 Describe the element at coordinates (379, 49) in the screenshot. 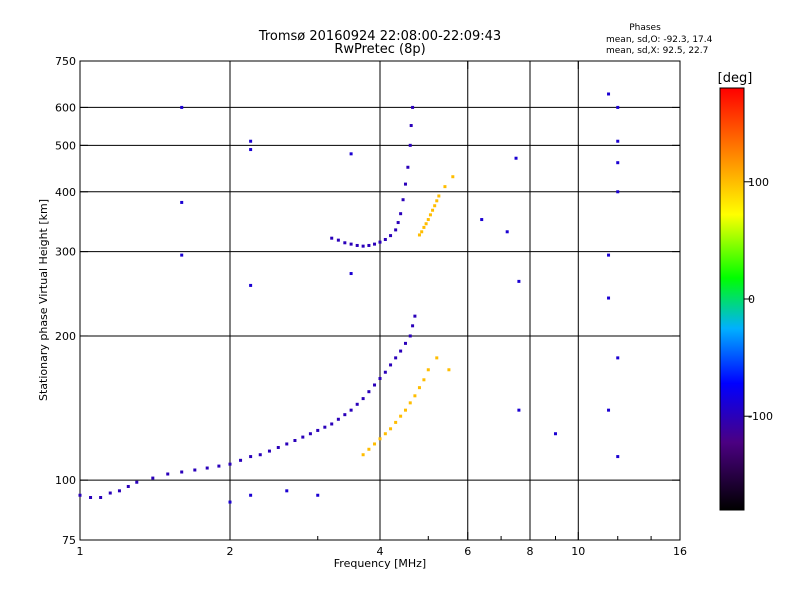

I see `chart-subtitle: RwPretec (8p)` at that location.